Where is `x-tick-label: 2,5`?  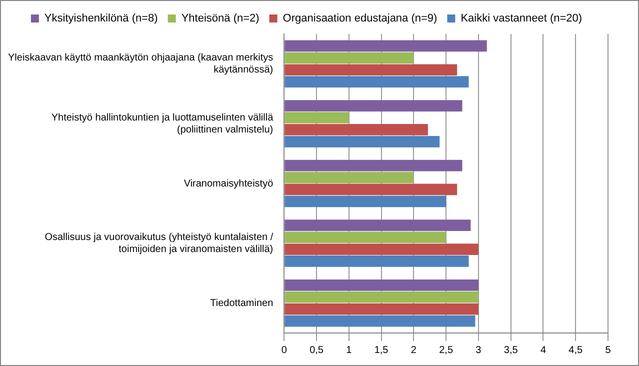
x-tick-label: 2,5 is located at coordinates (446, 350).